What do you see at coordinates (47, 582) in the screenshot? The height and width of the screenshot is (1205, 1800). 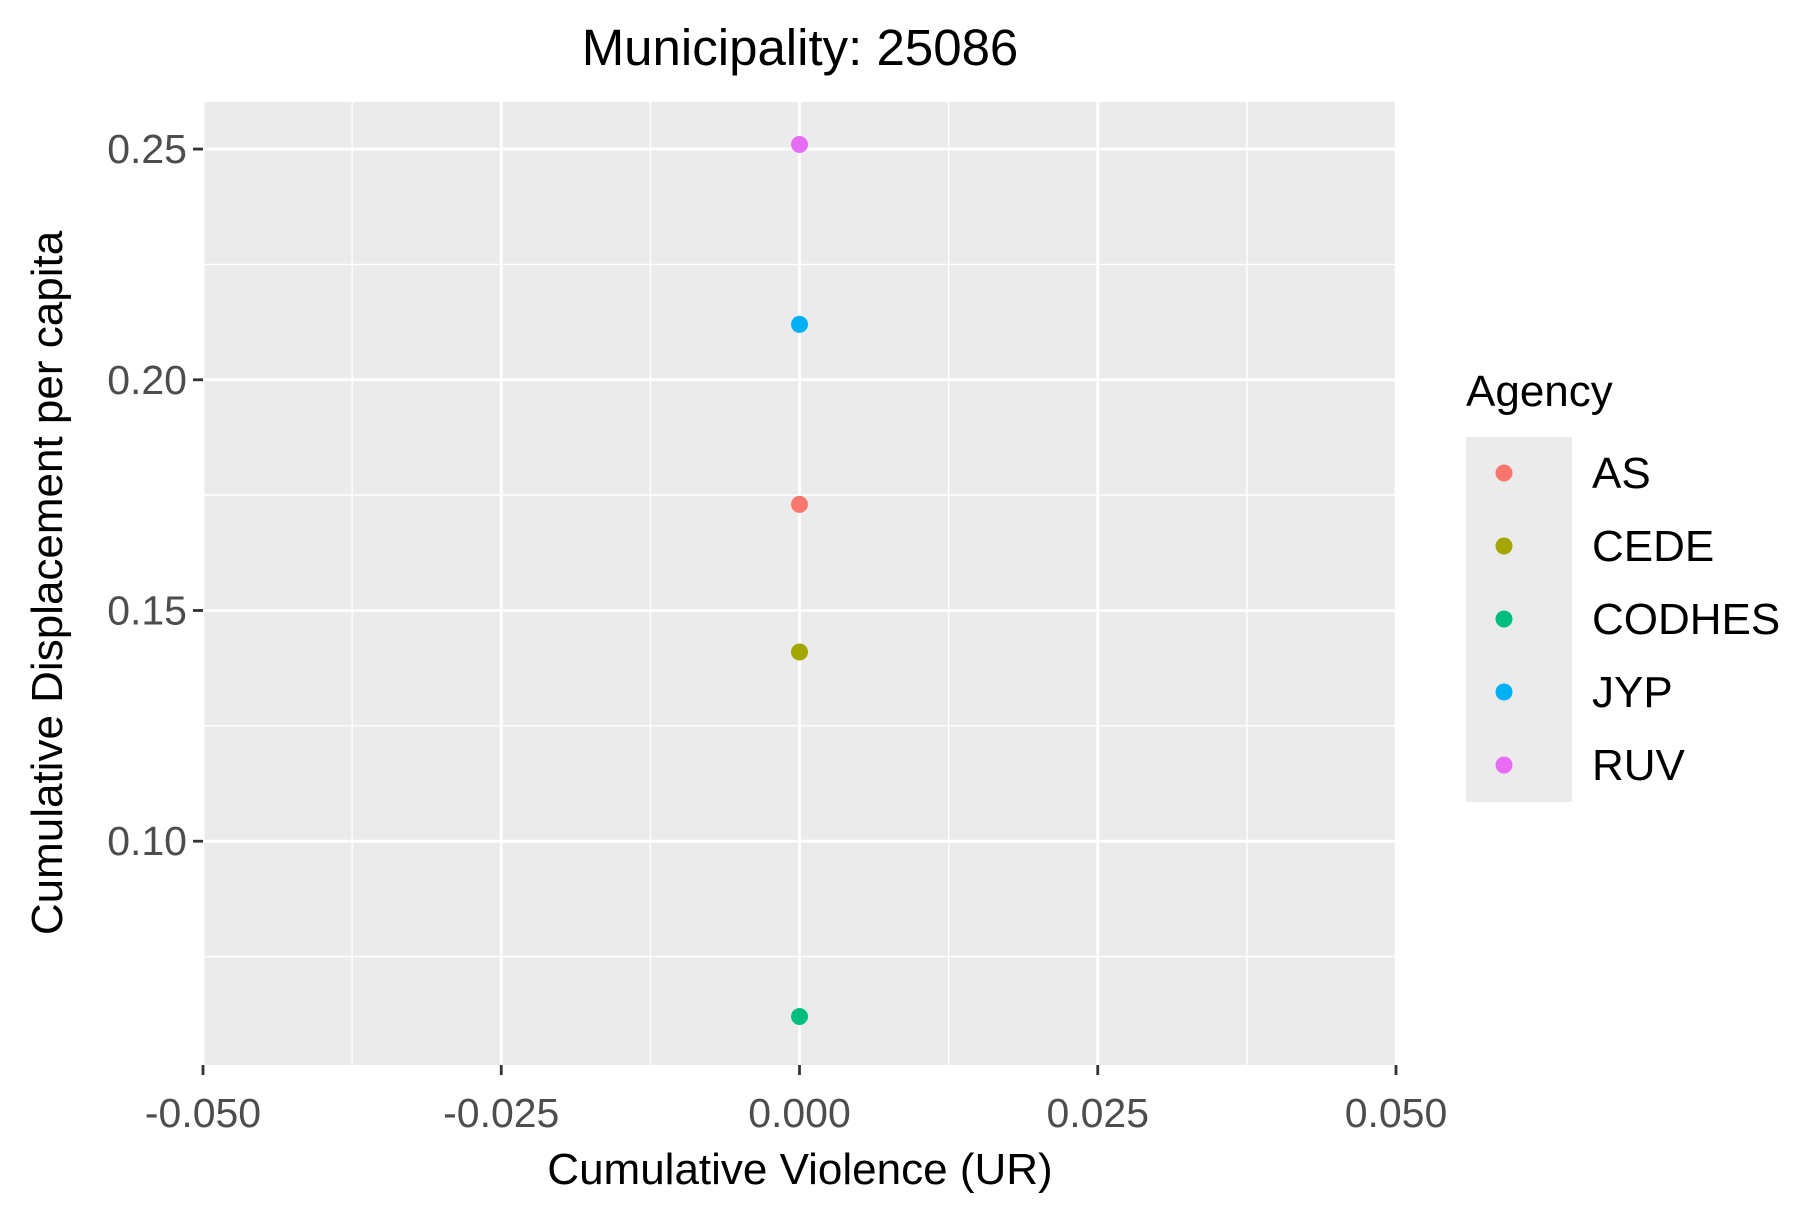 I see `y-axis-title: Cumulative Displacement per capita` at bounding box center [47, 582].